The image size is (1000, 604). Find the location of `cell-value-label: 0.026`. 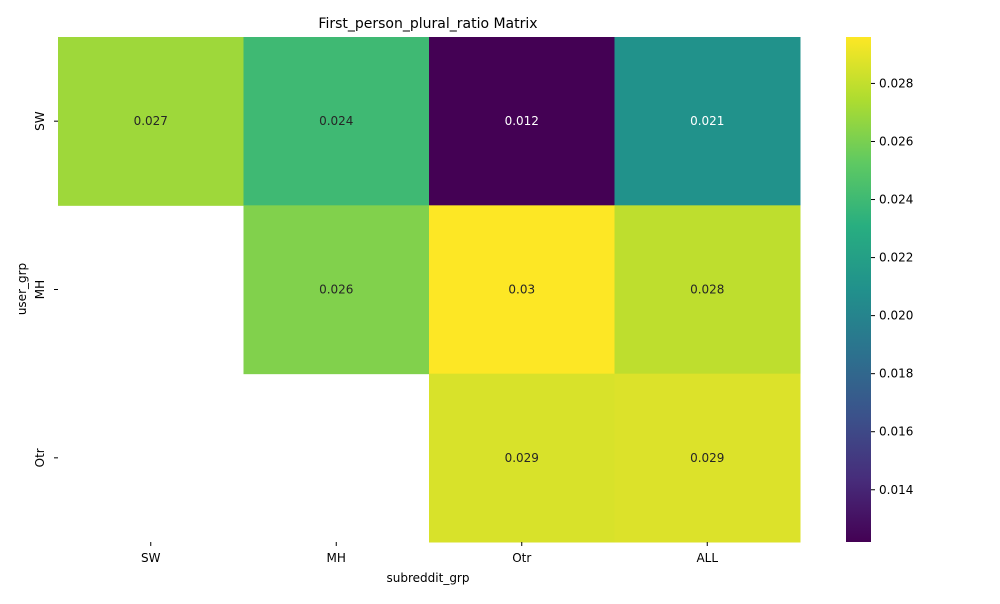

cell-value-label: 0.026 is located at coordinates (336, 290).